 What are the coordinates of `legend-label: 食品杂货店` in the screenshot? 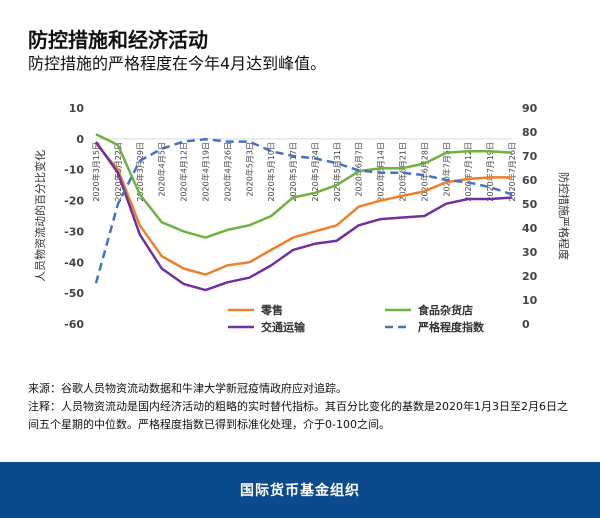 It's located at (445, 310).